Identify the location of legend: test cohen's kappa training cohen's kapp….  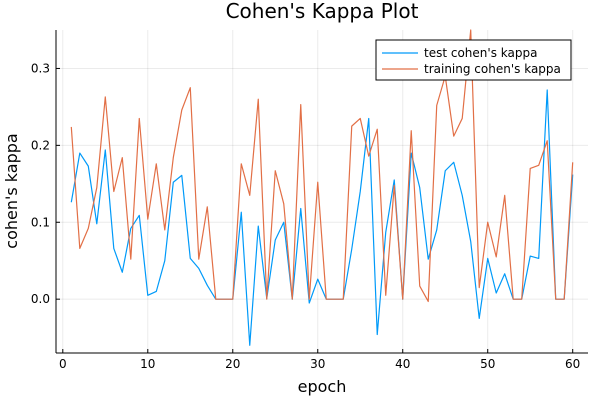
(473, 60).